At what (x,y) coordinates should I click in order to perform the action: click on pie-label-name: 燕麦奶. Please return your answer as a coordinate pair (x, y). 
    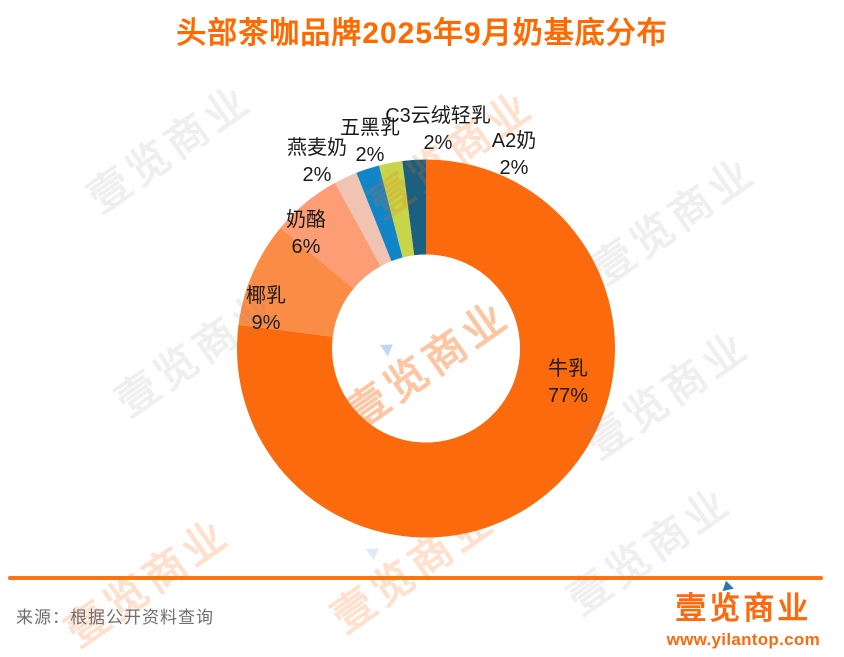
    Looking at the image, I should click on (317, 148).